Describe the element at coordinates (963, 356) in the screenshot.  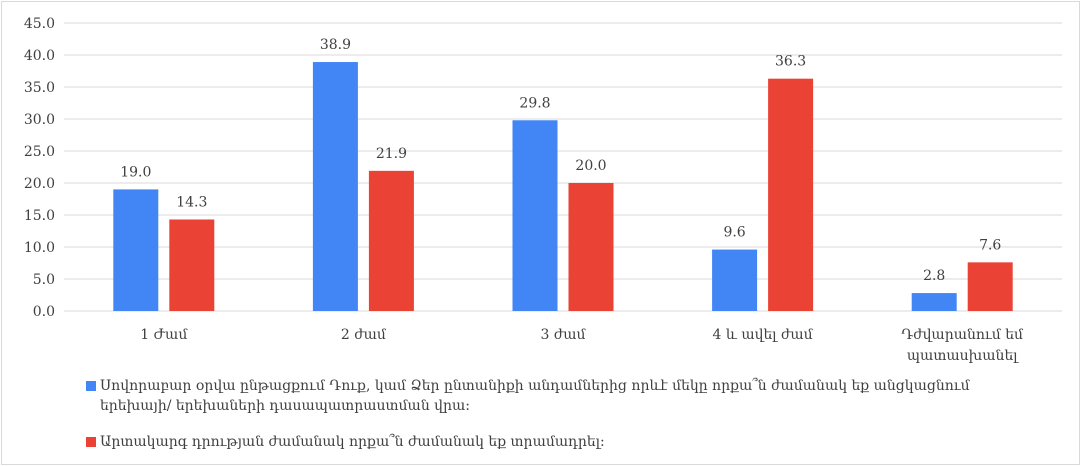
I see `x-category-label: պատասխանել` at that location.